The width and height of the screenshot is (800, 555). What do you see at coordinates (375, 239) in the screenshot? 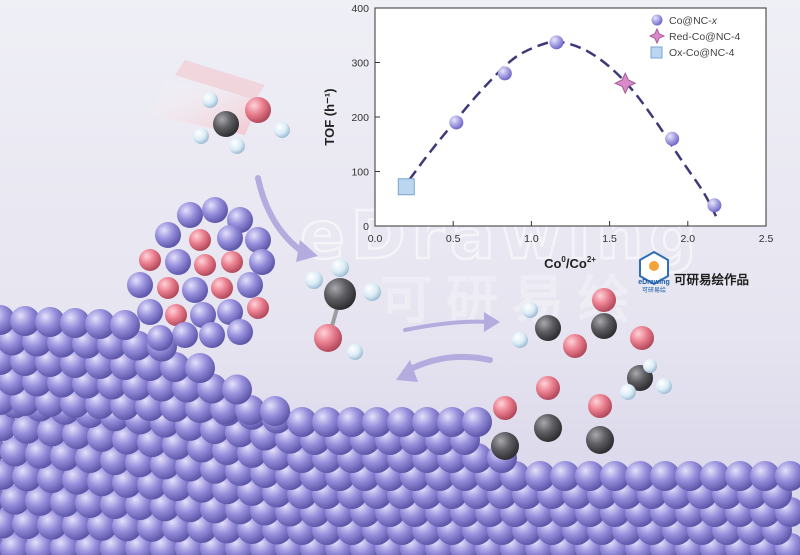
I see `x-tick-label: 0.0` at bounding box center [375, 239].